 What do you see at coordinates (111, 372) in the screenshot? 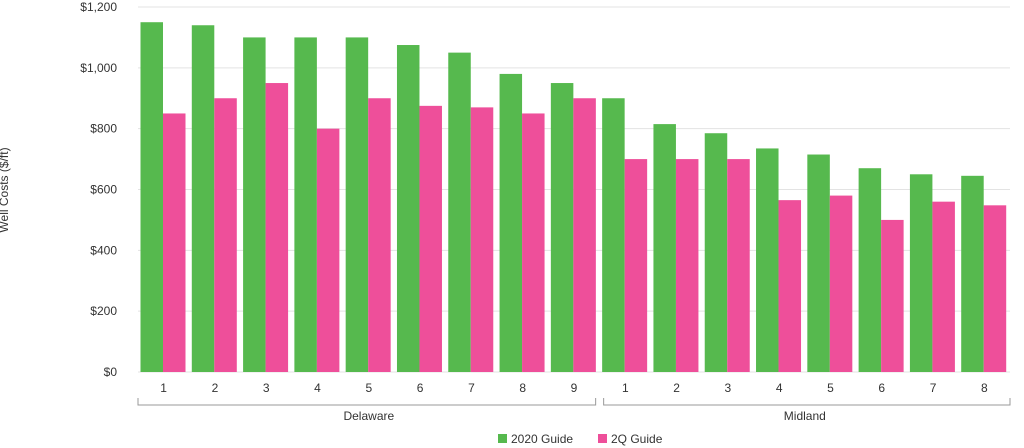
I see `y-tick-label: $0` at bounding box center [111, 372].